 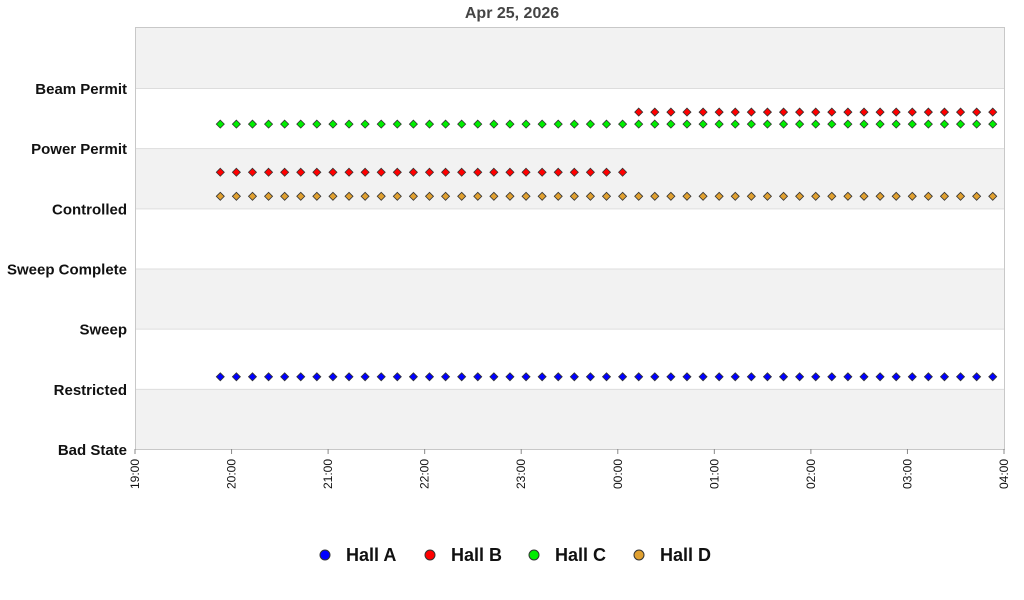 I want to click on x-tick-label: 20:00, so click(x=232, y=474).